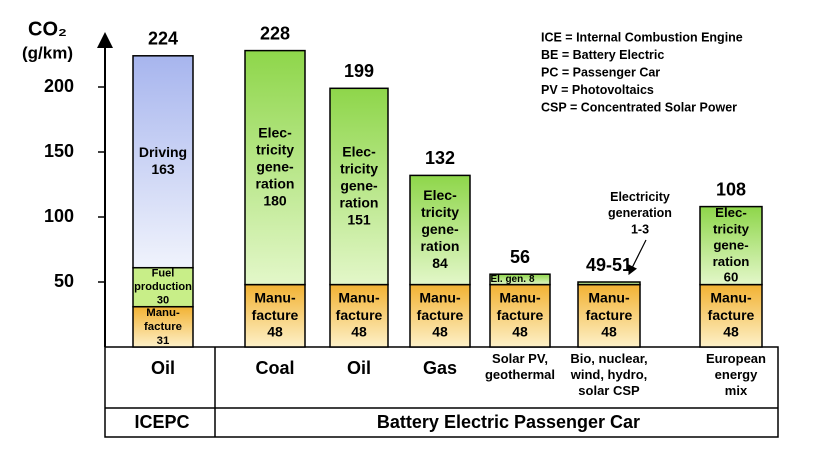 This screenshot has width=835, height=456. Describe the element at coordinates (163, 39) in the screenshot. I see `total-label: 224` at that location.